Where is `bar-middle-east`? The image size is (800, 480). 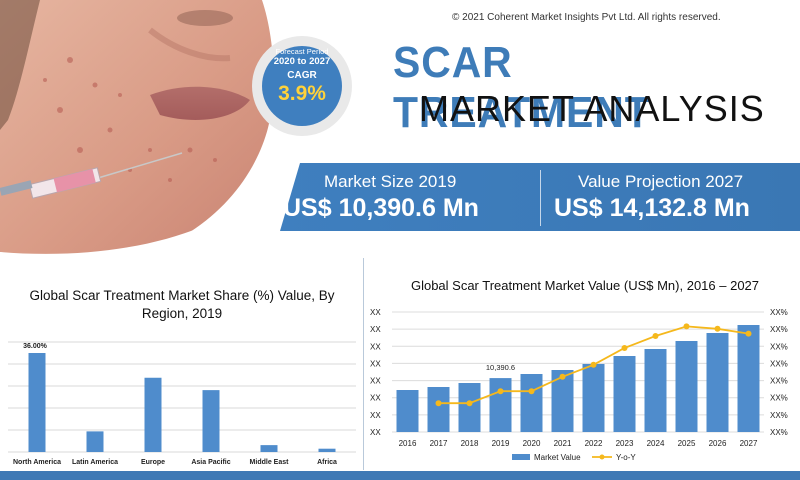 bar-middle-east is located at coordinates (269, 448).